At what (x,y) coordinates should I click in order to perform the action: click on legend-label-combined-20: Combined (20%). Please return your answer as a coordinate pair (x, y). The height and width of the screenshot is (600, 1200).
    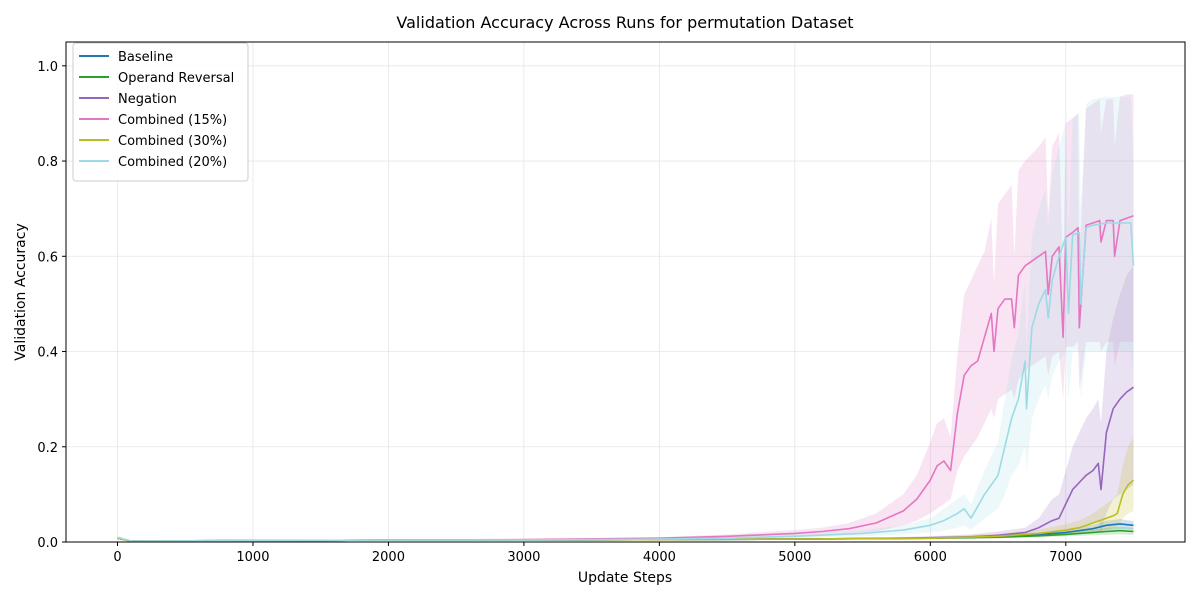
    Looking at the image, I should click on (172, 162).